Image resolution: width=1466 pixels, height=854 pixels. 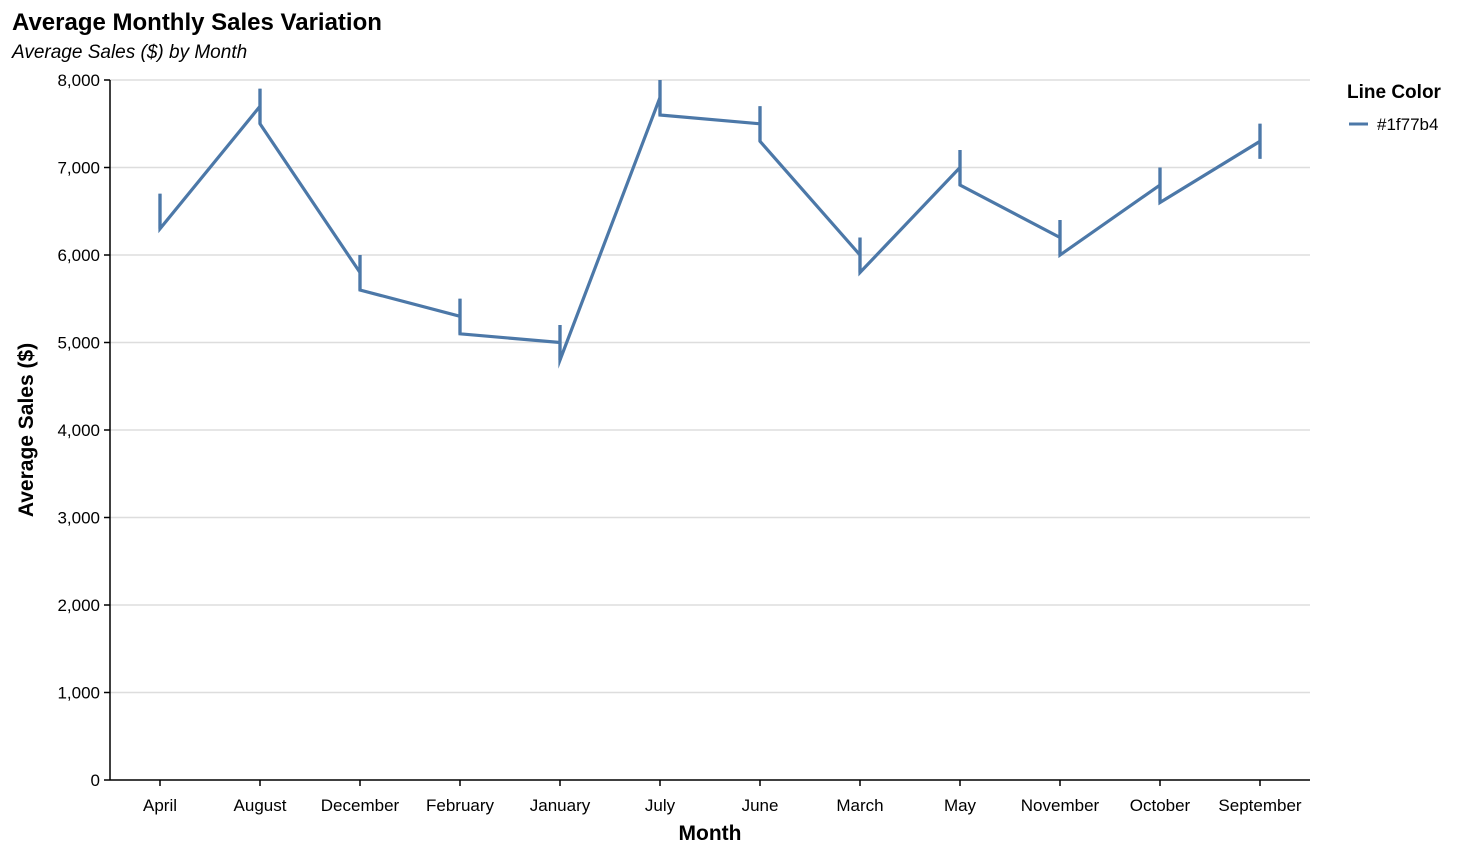 What do you see at coordinates (26, 430) in the screenshot?
I see `y-axis-title: Average Sales ($)` at bounding box center [26, 430].